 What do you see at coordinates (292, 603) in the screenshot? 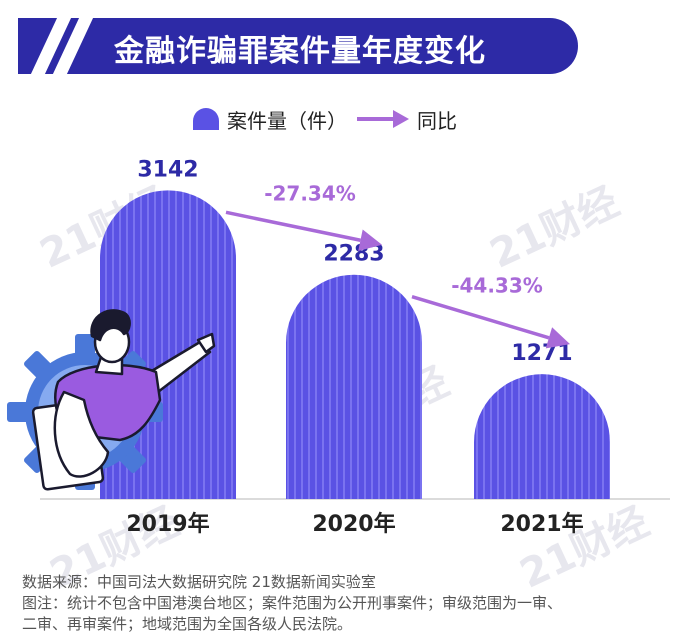
I see `figure-note-line-1: 图注：统计不包含中国港澳台地区；案件范围为公开刑事案件；审级范围为一审、` at bounding box center [292, 603].